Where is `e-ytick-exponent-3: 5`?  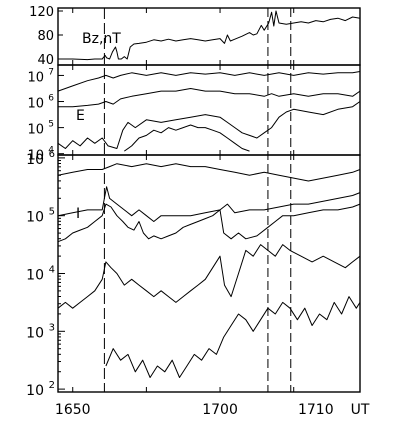
e-ytick-exponent-3: 5 is located at coordinates (51, 125).